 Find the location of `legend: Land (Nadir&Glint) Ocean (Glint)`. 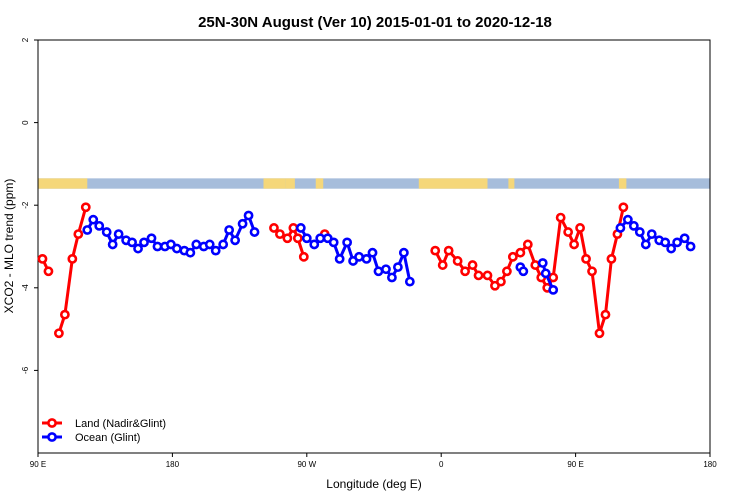

legend: Land (Nadir&Glint) Ocean (Glint) is located at coordinates (104, 431).